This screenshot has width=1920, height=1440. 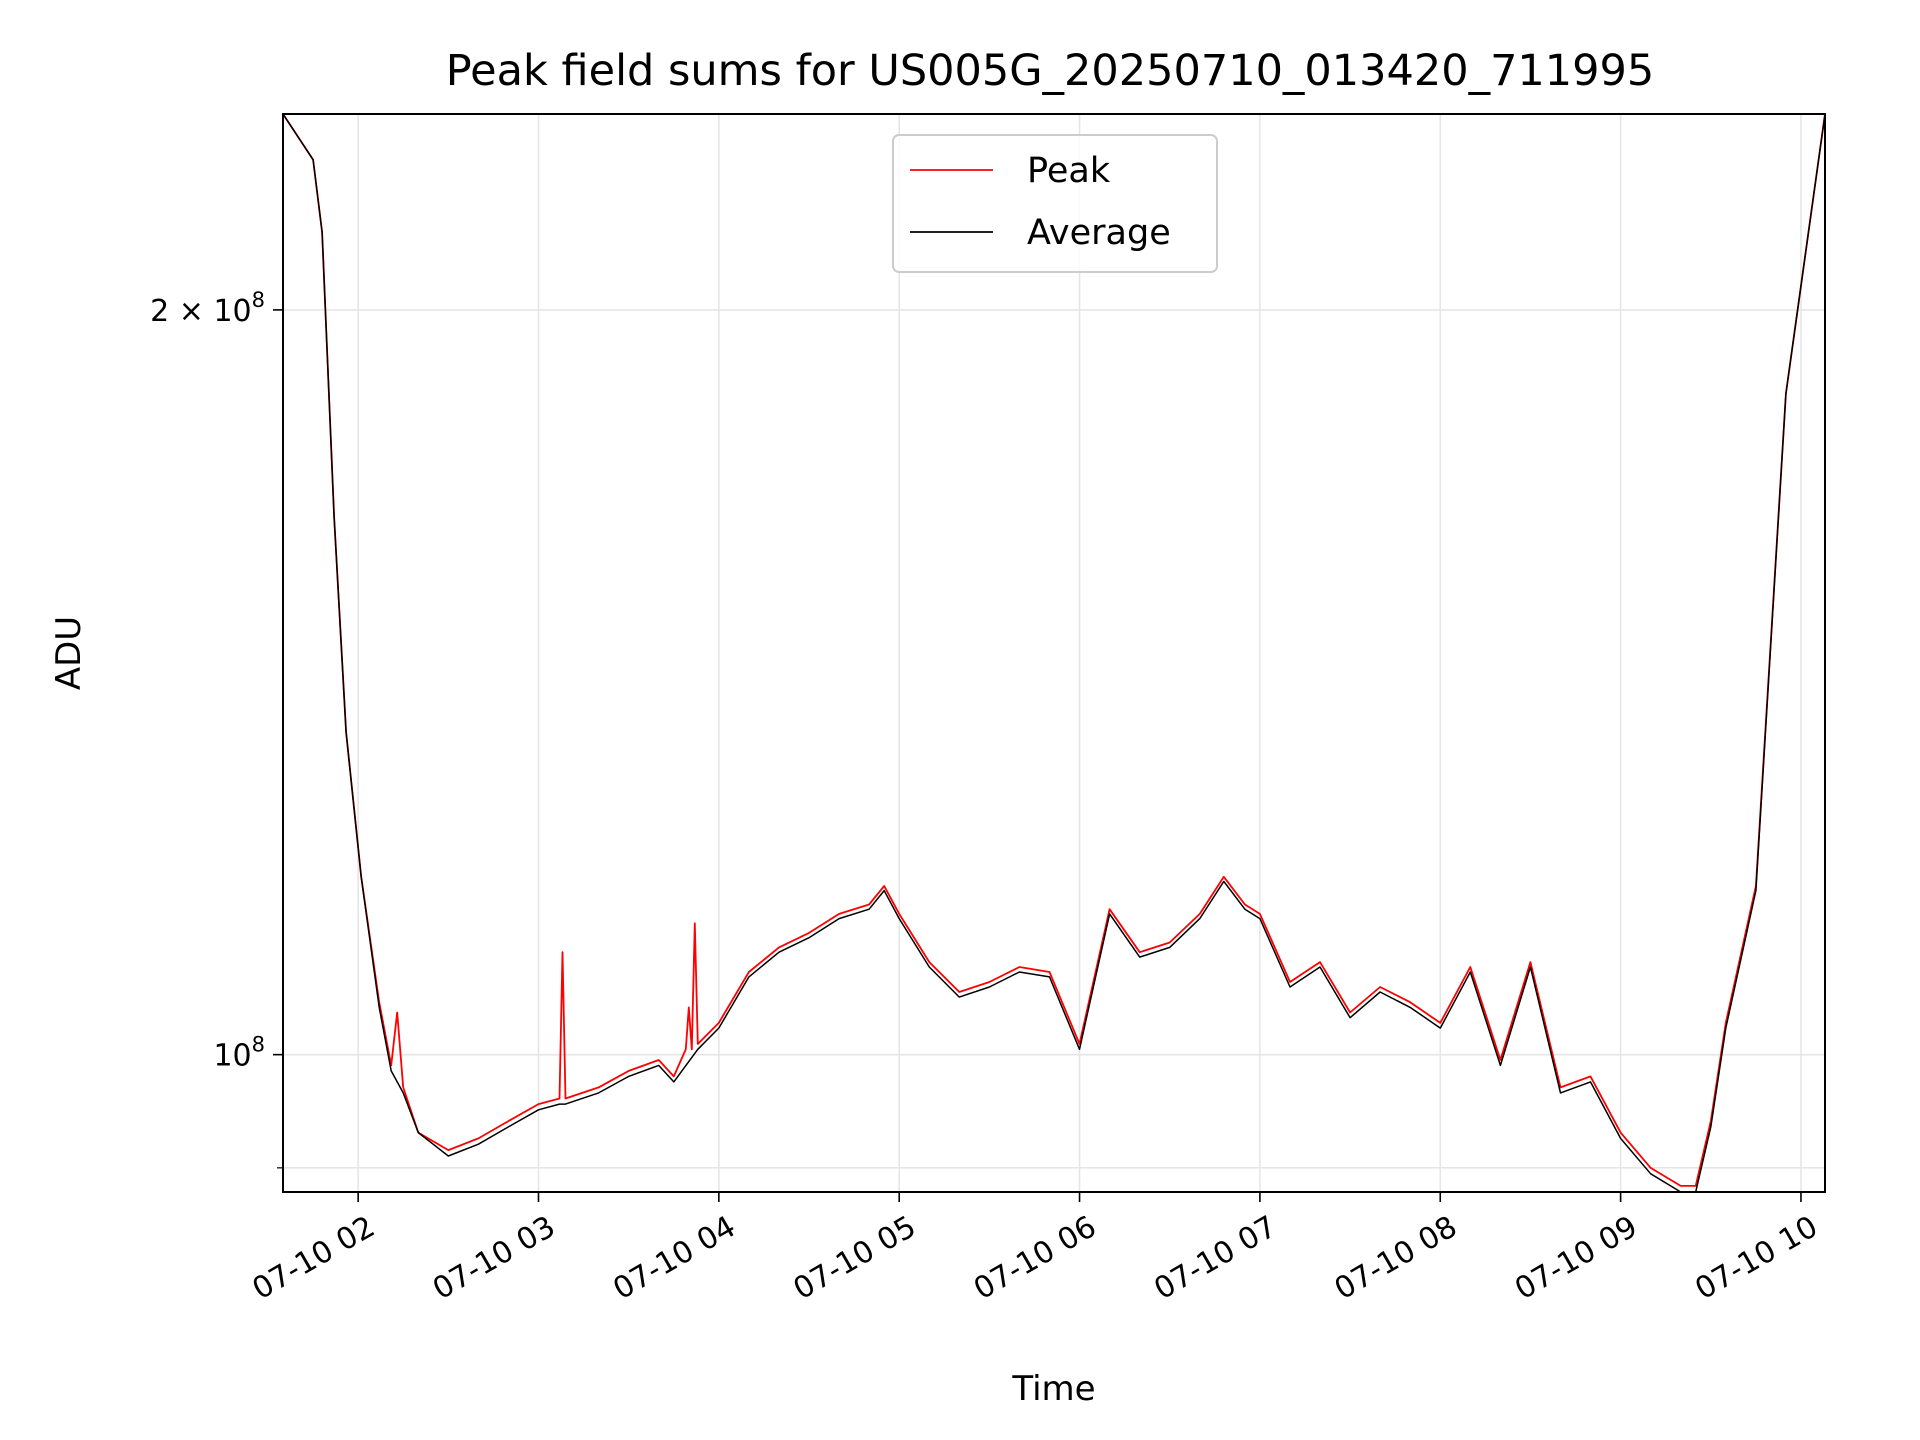 What do you see at coordinates (69, 653) in the screenshot?
I see `y-axis-label: ADU` at bounding box center [69, 653].